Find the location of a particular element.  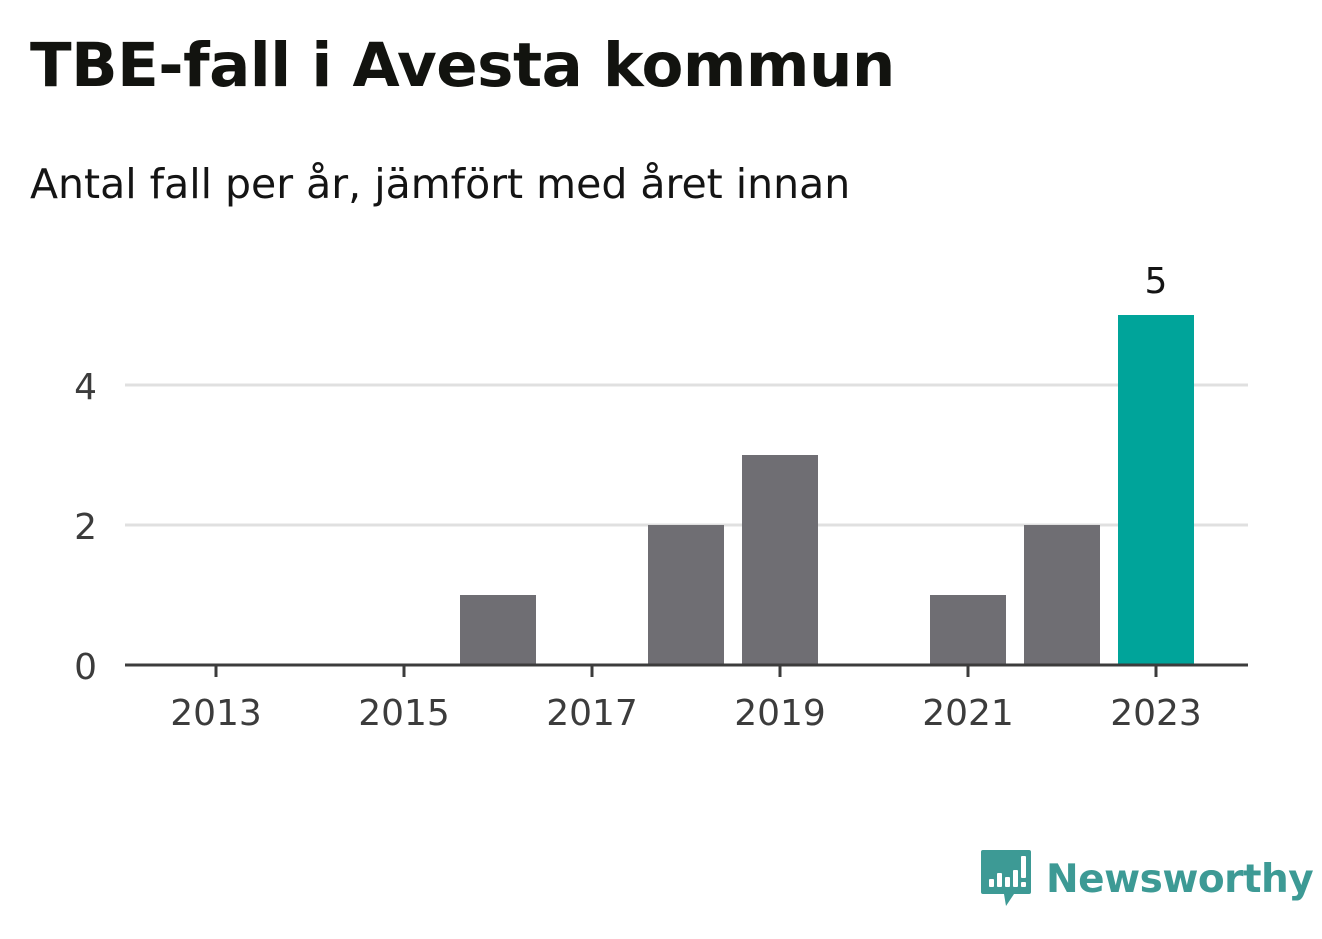

x-tick-label: 2013 is located at coordinates (216, 713).